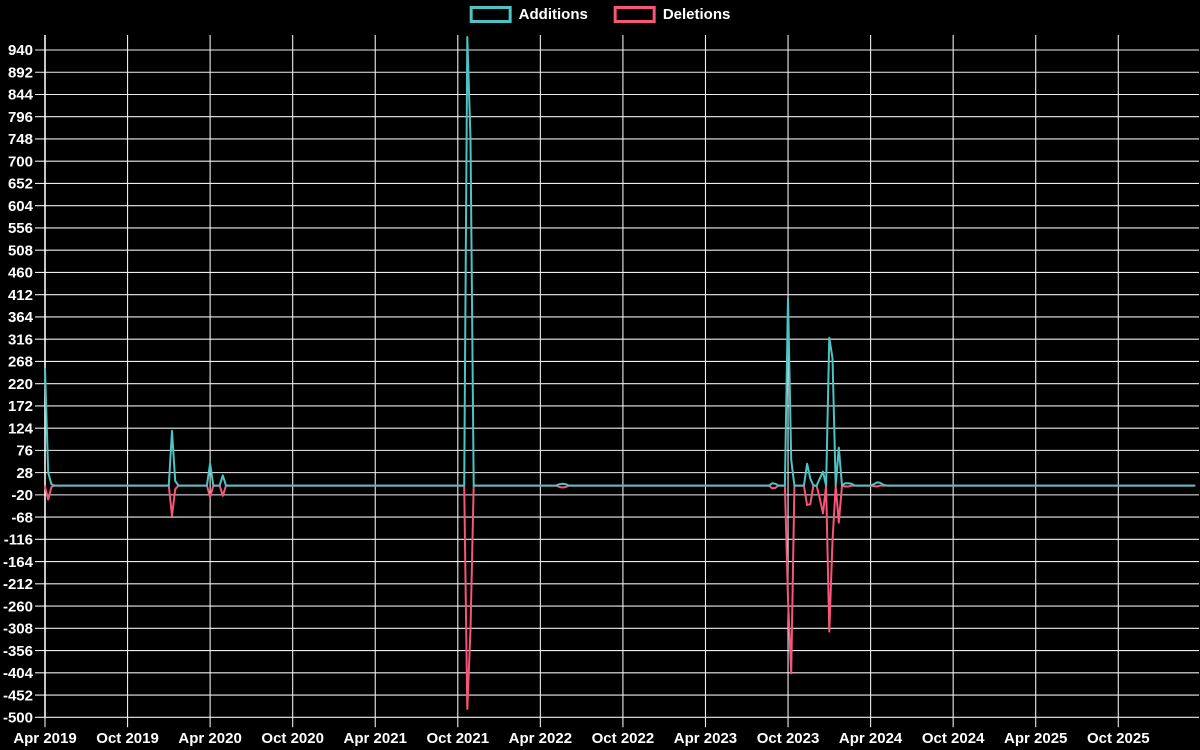  I want to click on x-tick-label: Oct 2022, so click(623, 738).